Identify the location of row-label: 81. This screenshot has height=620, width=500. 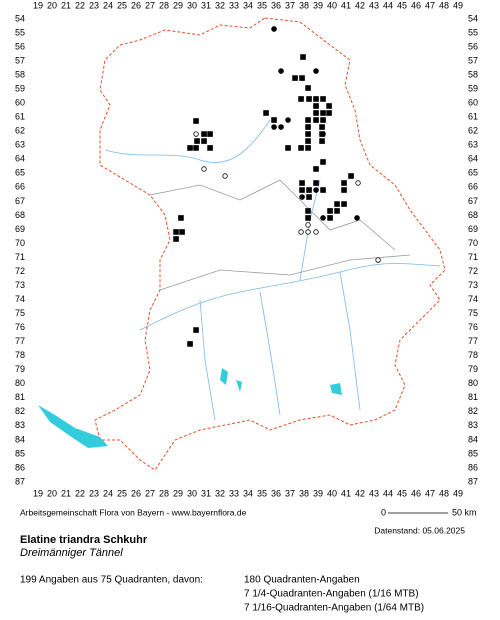
(20, 397).